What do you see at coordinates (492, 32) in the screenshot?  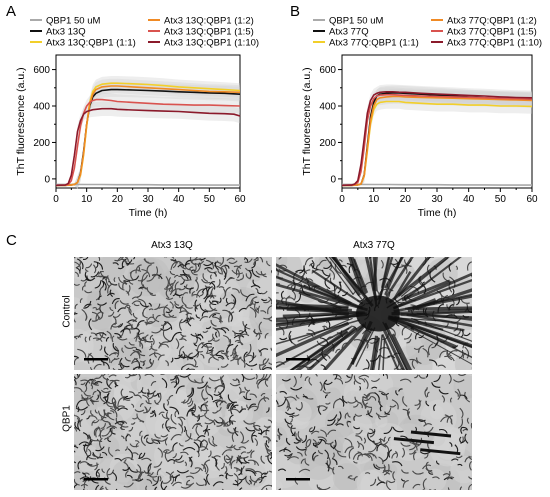 I see `legend-label: Atx3 77Q:QBP1 (1:5)` at bounding box center [492, 32].